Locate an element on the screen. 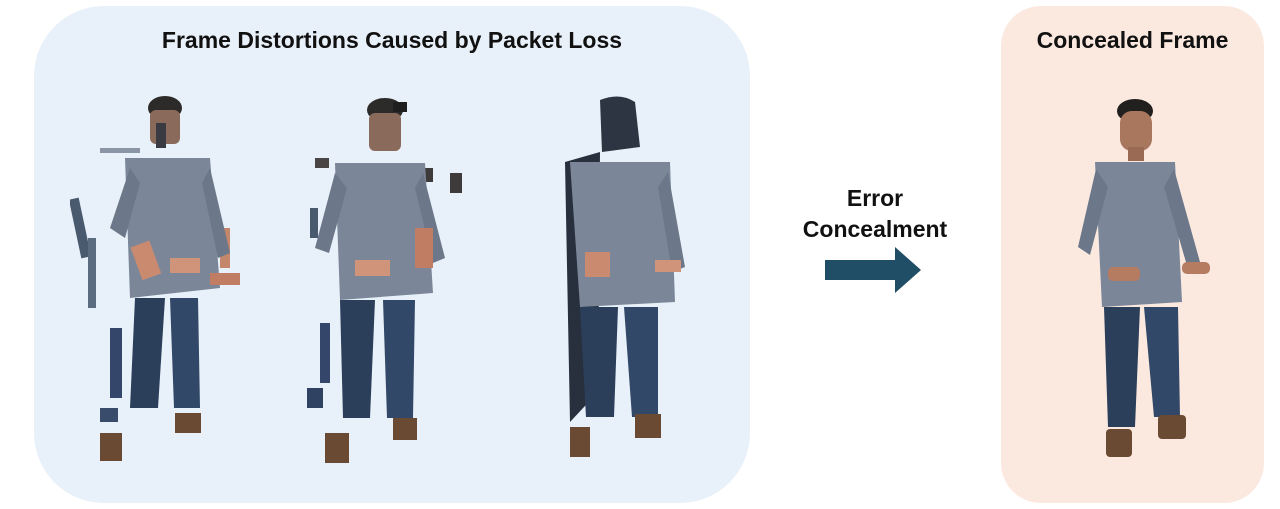  concealed-frame is located at coordinates (1144, 278).